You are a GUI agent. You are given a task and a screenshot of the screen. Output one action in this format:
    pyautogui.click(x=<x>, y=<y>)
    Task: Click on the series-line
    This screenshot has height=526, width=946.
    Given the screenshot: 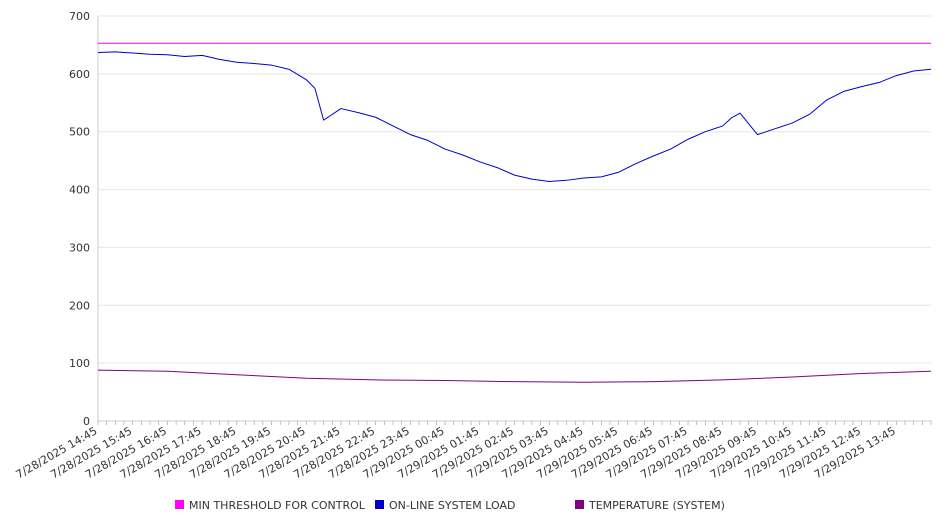 What is the action you would take?
    pyautogui.click(x=514, y=376)
    